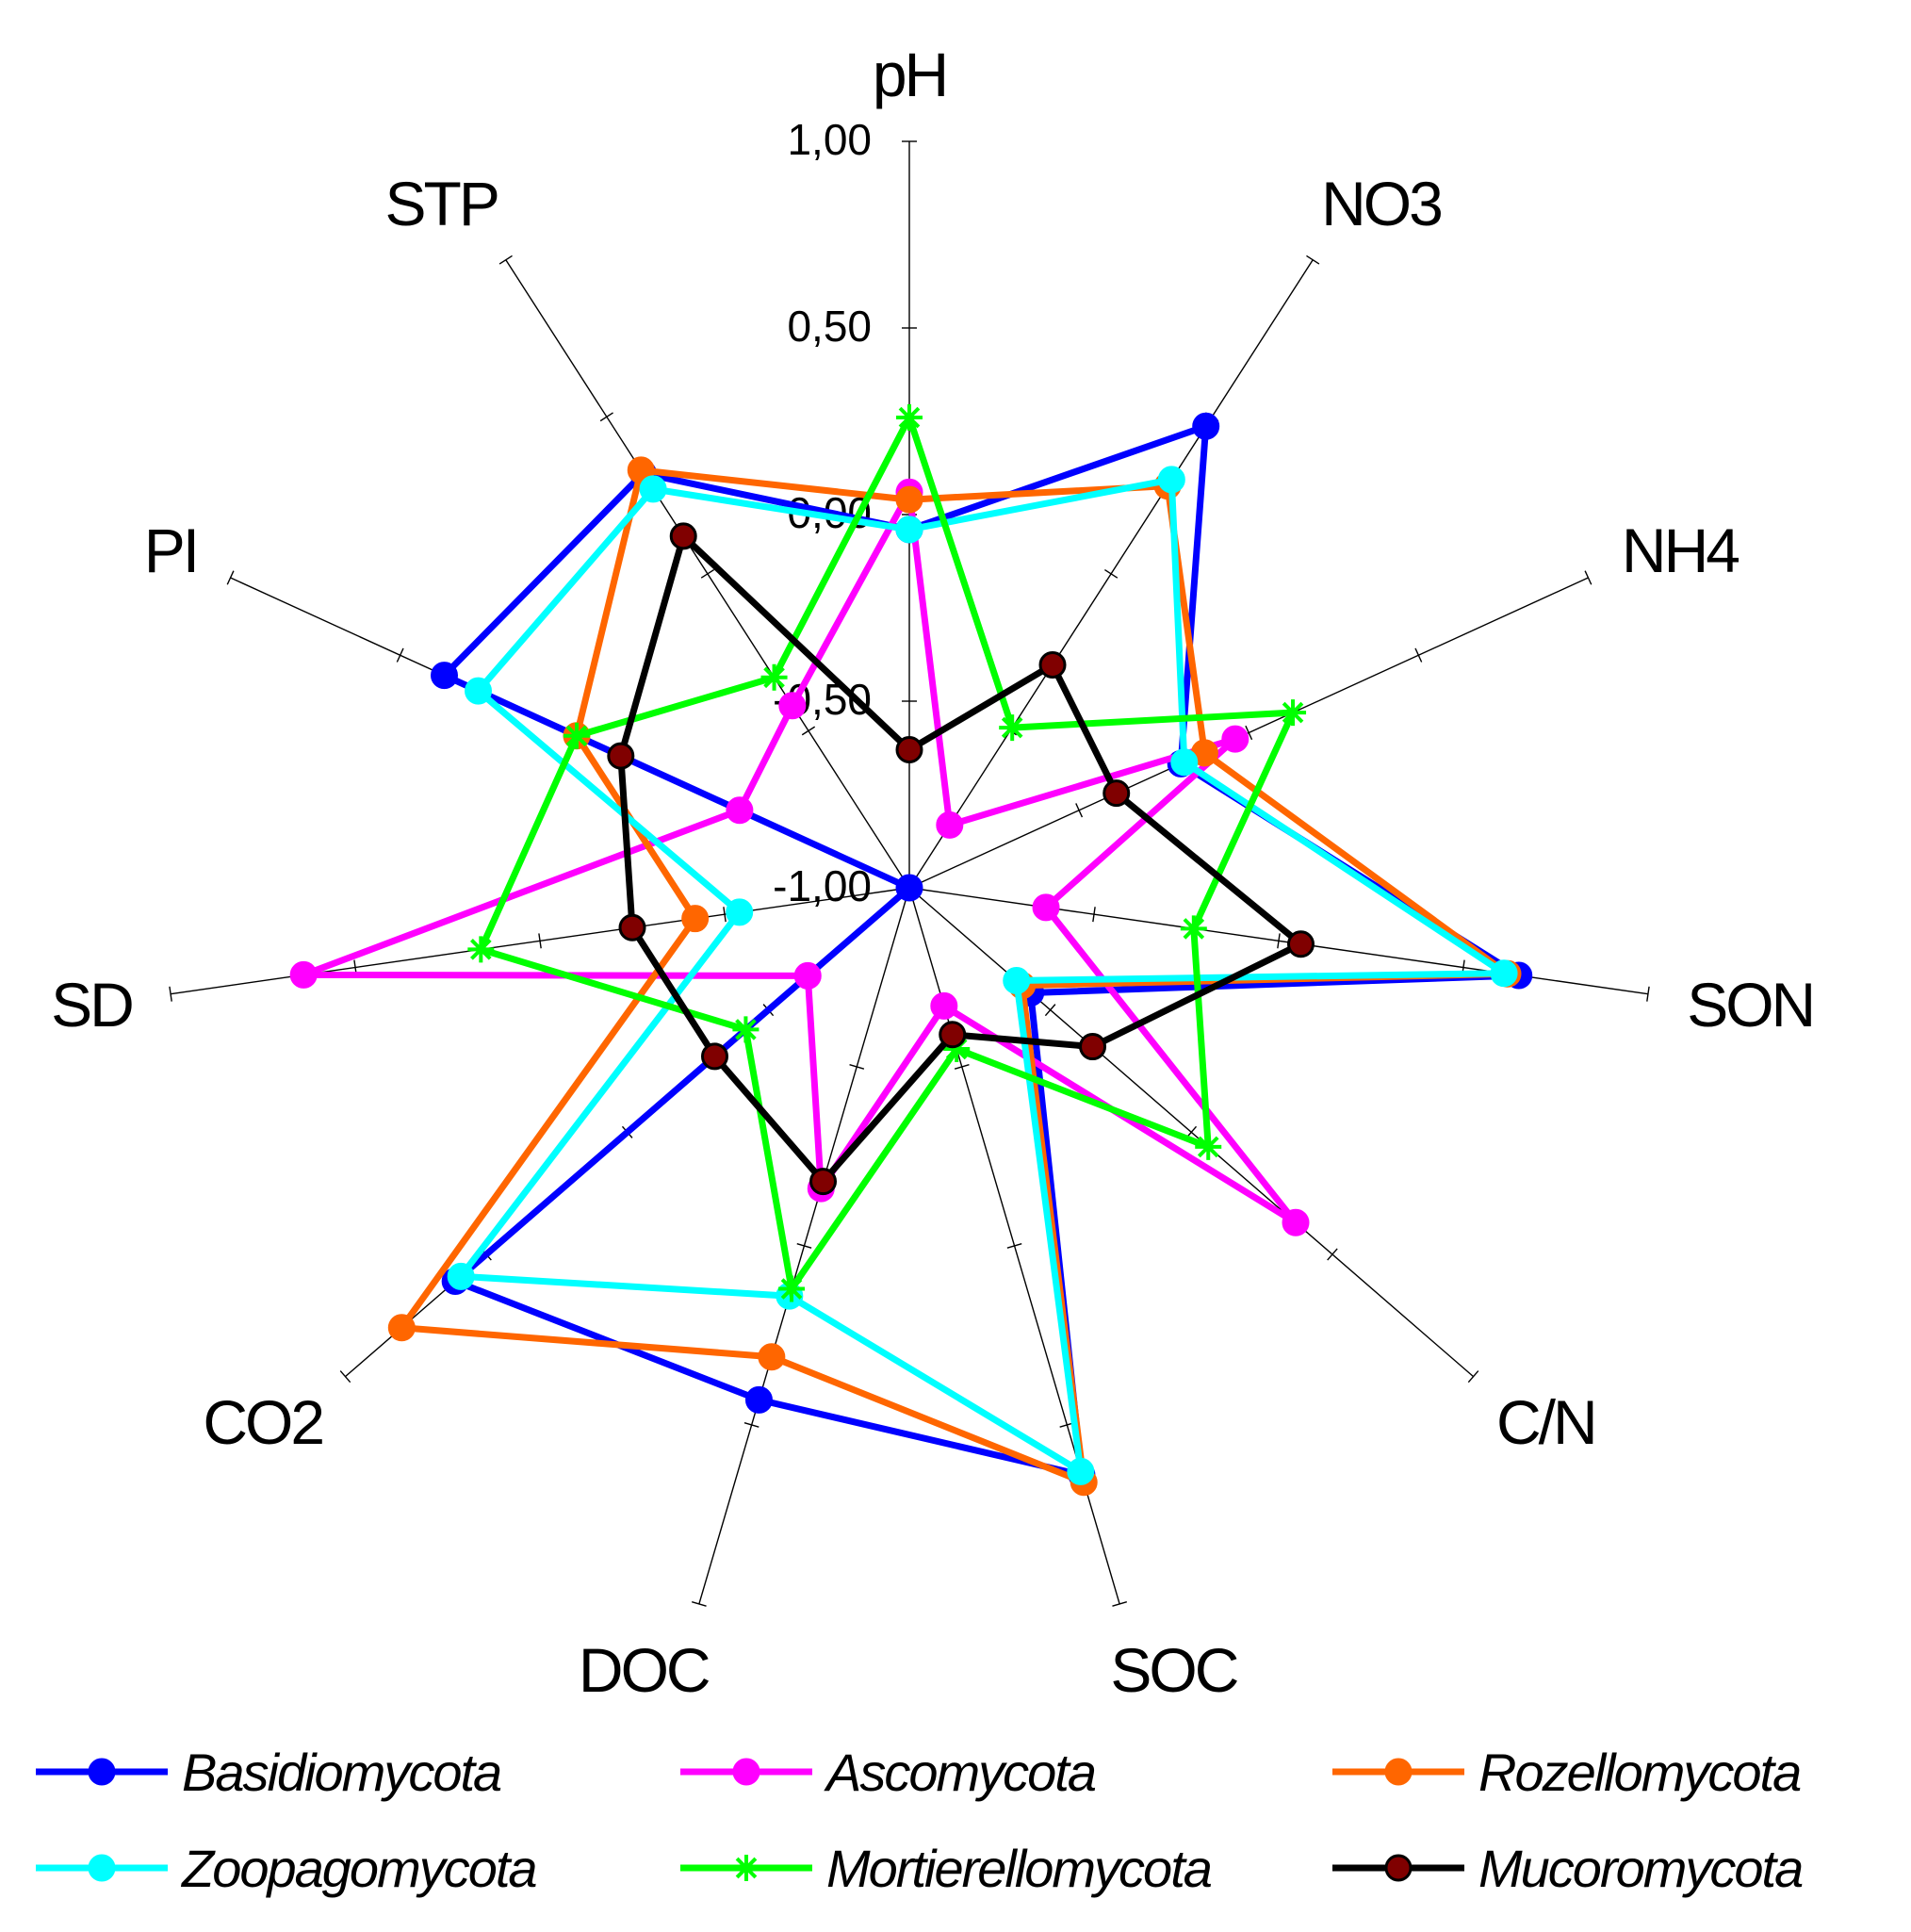 Image resolution: width=1911 pixels, height=1932 pixels. I want to click on axis-label-stp: STP, so click(442, 203).